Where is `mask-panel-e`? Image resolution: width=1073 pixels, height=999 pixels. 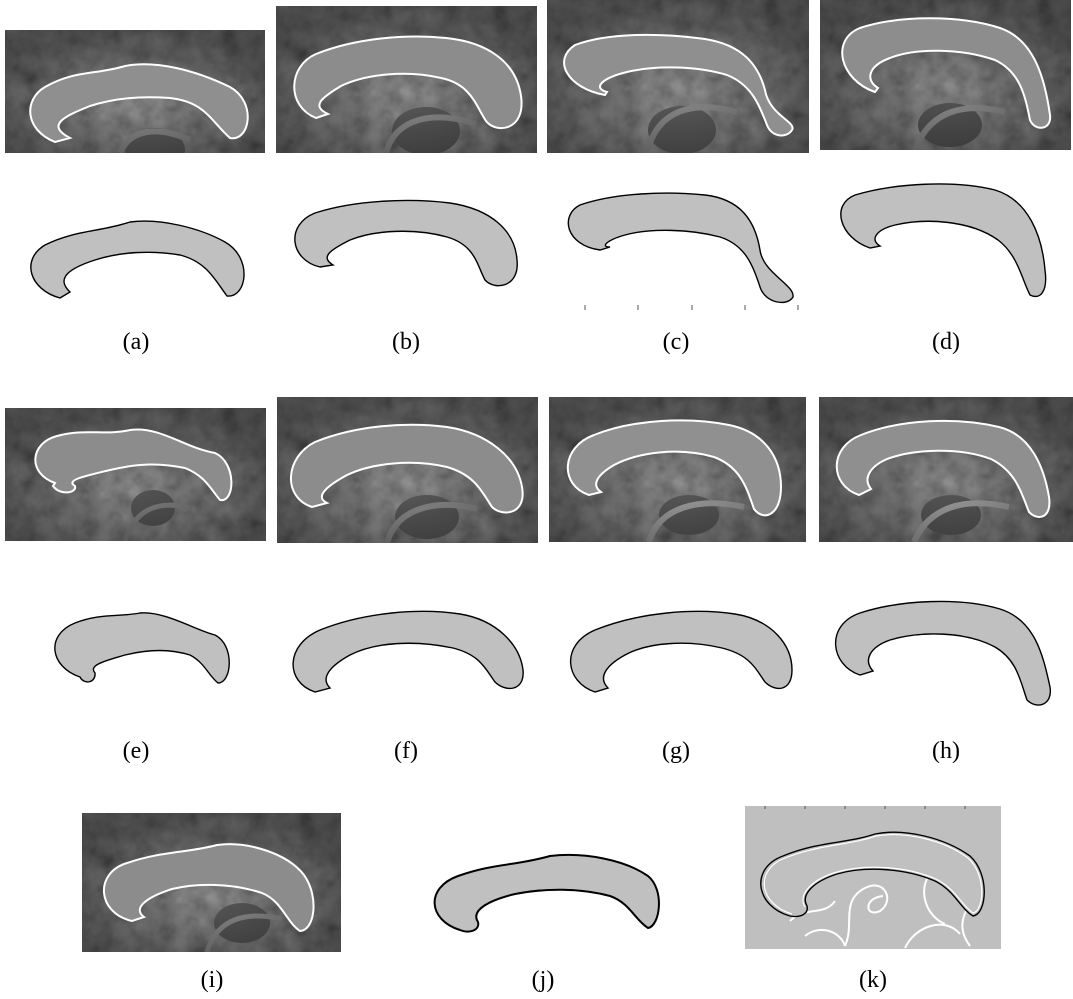
mask-panel-e is located at coordinates (140, 647).